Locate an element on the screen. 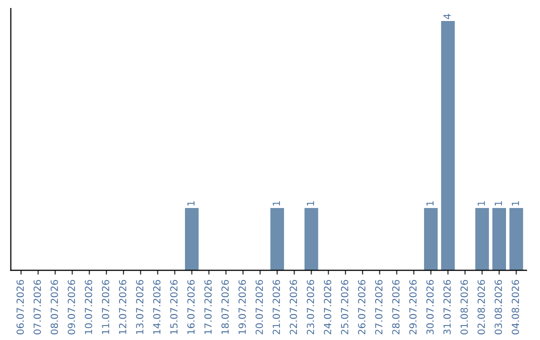 This screenshot has height=340, width=540. x-tick-label: 14.07.2026 is located at coordinates (156, 307).